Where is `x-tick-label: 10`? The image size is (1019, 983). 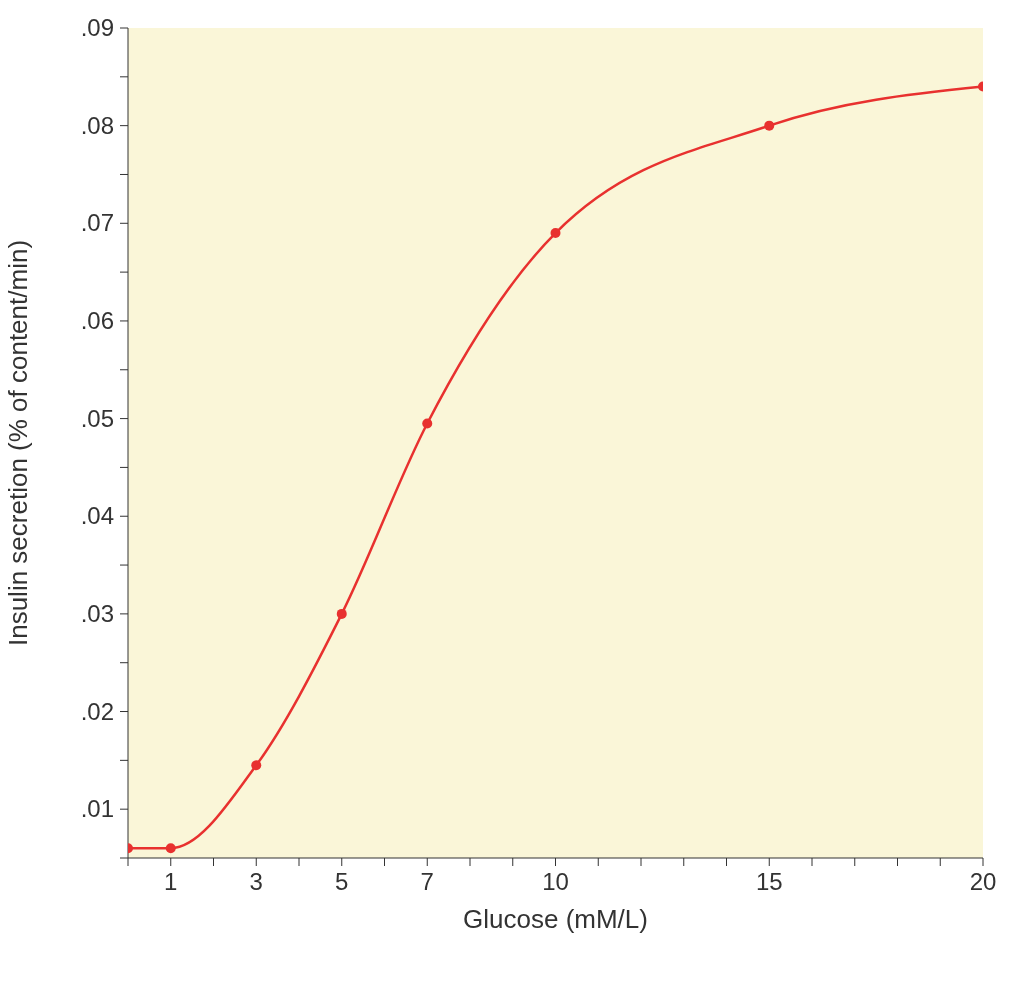
x-tick-label: 10 is located at coordinates (555, 881).